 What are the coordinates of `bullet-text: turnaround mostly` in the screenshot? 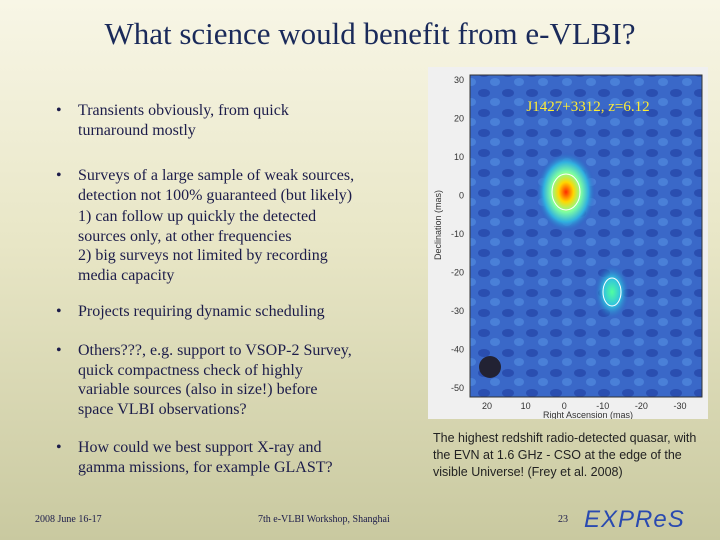 It's located at (137, 130).